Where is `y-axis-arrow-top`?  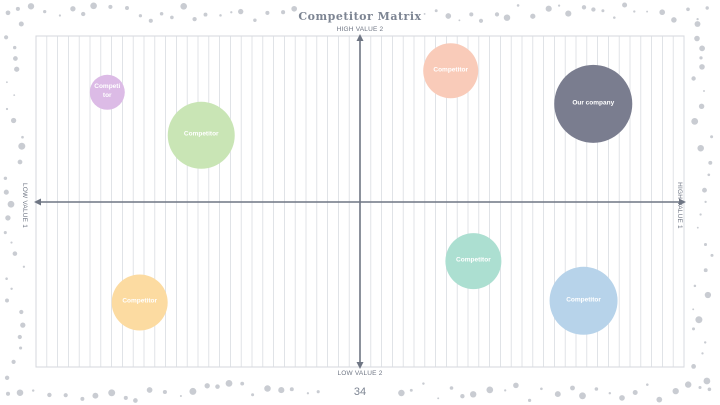
y-axis-arrow-top is located at coordinates (360, 37).